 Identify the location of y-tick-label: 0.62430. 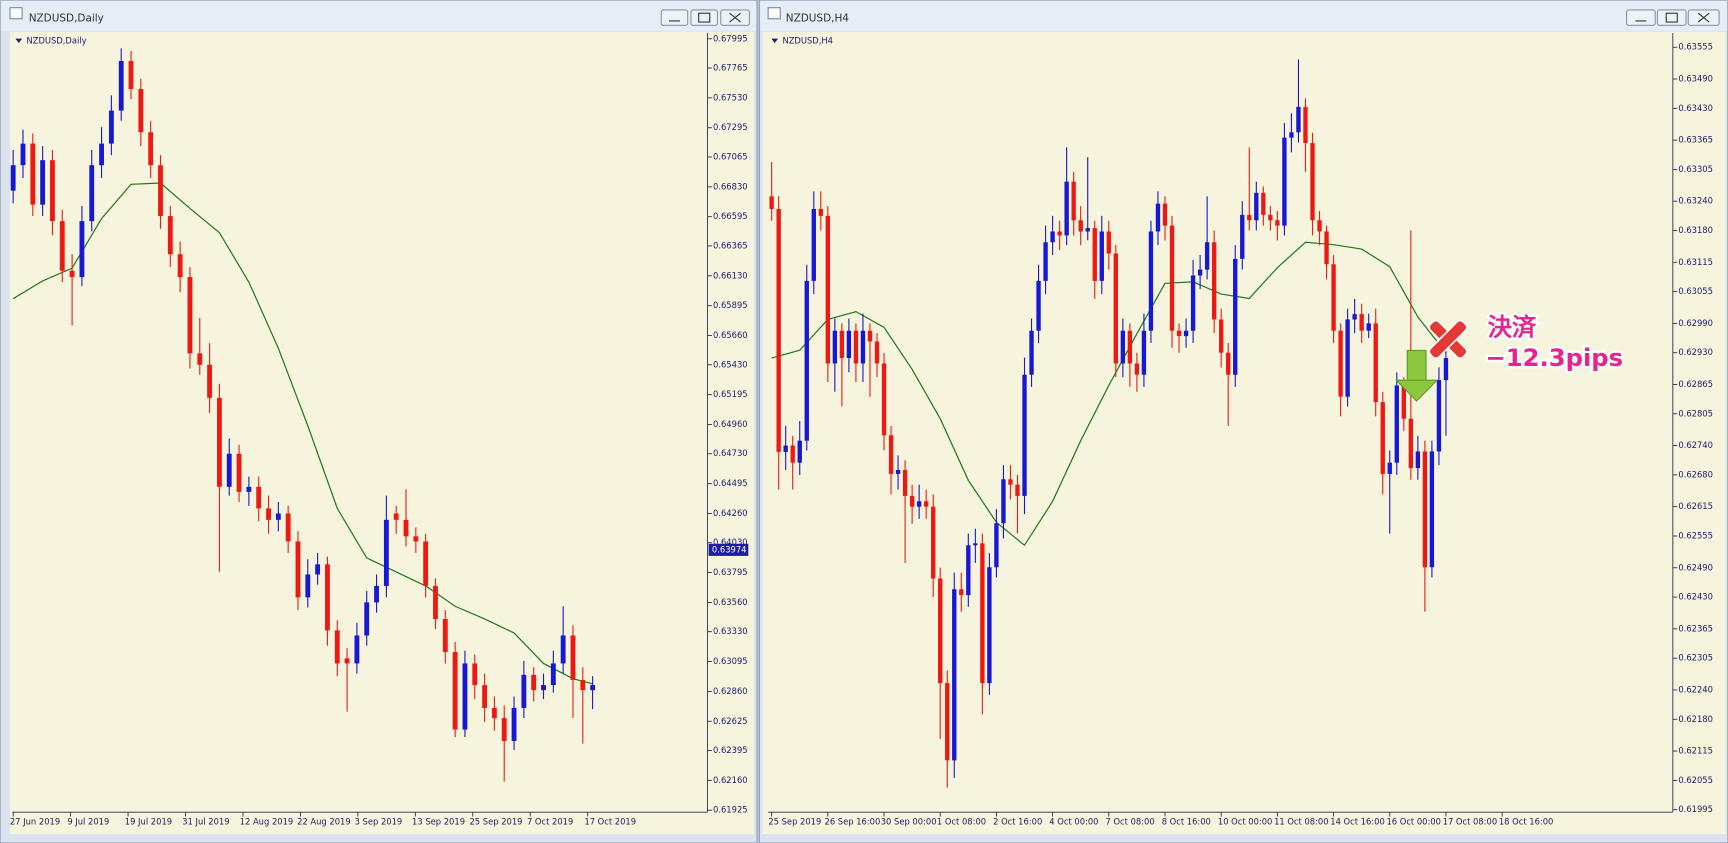
(1695, 597).